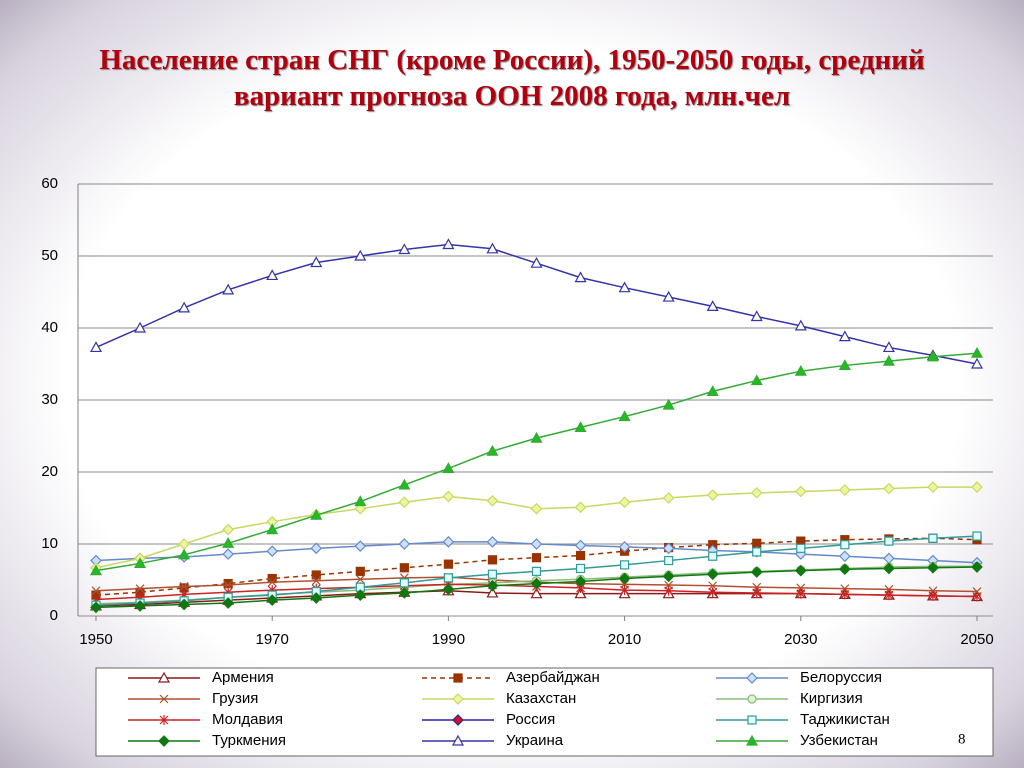  I want to click on page-number: 8, so click(962, 739).